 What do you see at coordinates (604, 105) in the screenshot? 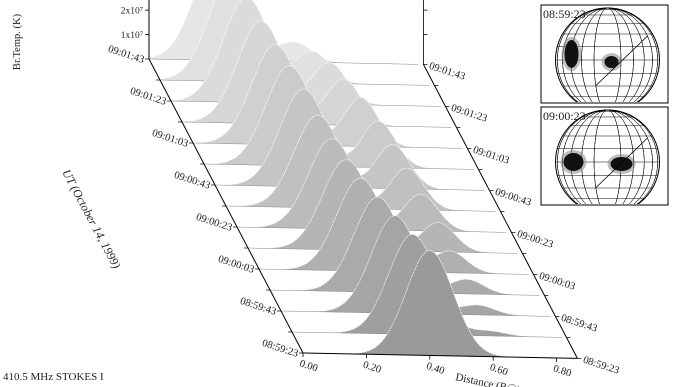
I see `radio-map-insets: 08:59:23 09:00:23` at bounding box center [604, 105].